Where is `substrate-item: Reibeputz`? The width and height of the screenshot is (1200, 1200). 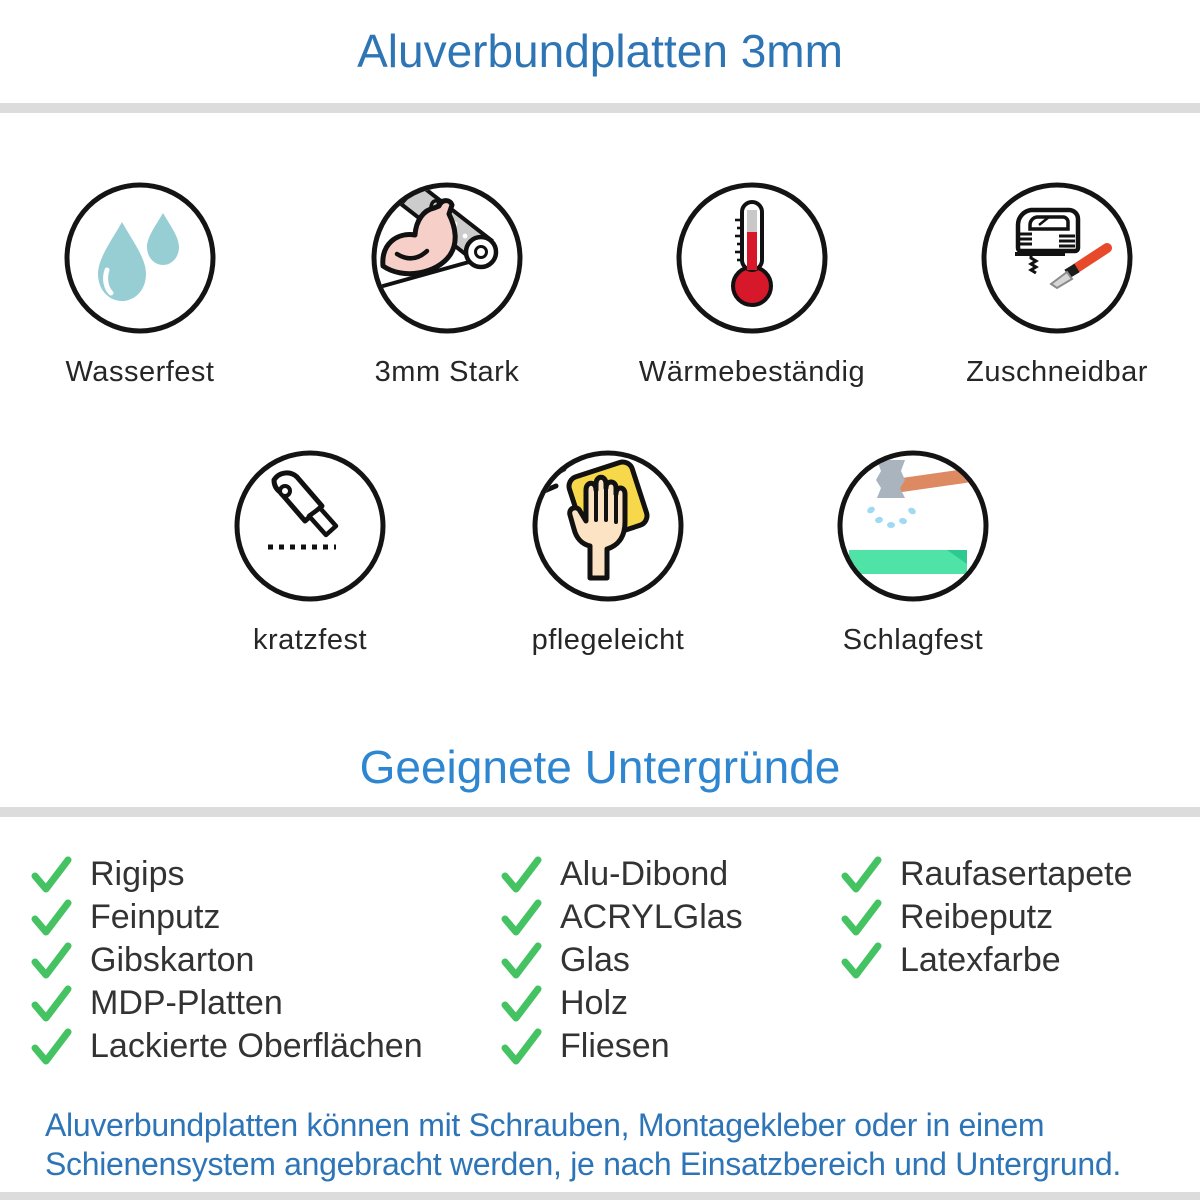
substrate-item: Reibeputz is located at coordinates (986, 917).